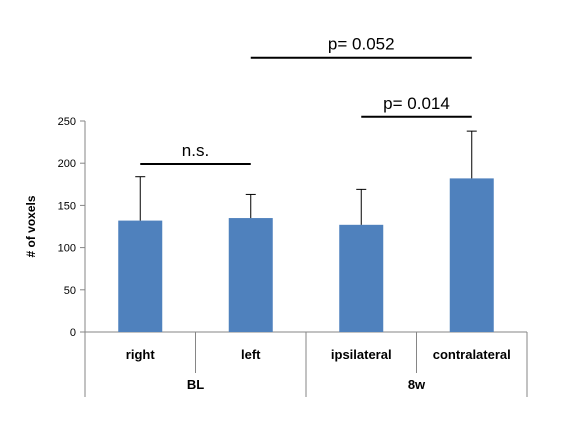 Image resolution: width=563 pixels, height=425 pixels. Describe the element at coordinates (251, 354) in the screenshot. I see `x-category-label: left` at that location.